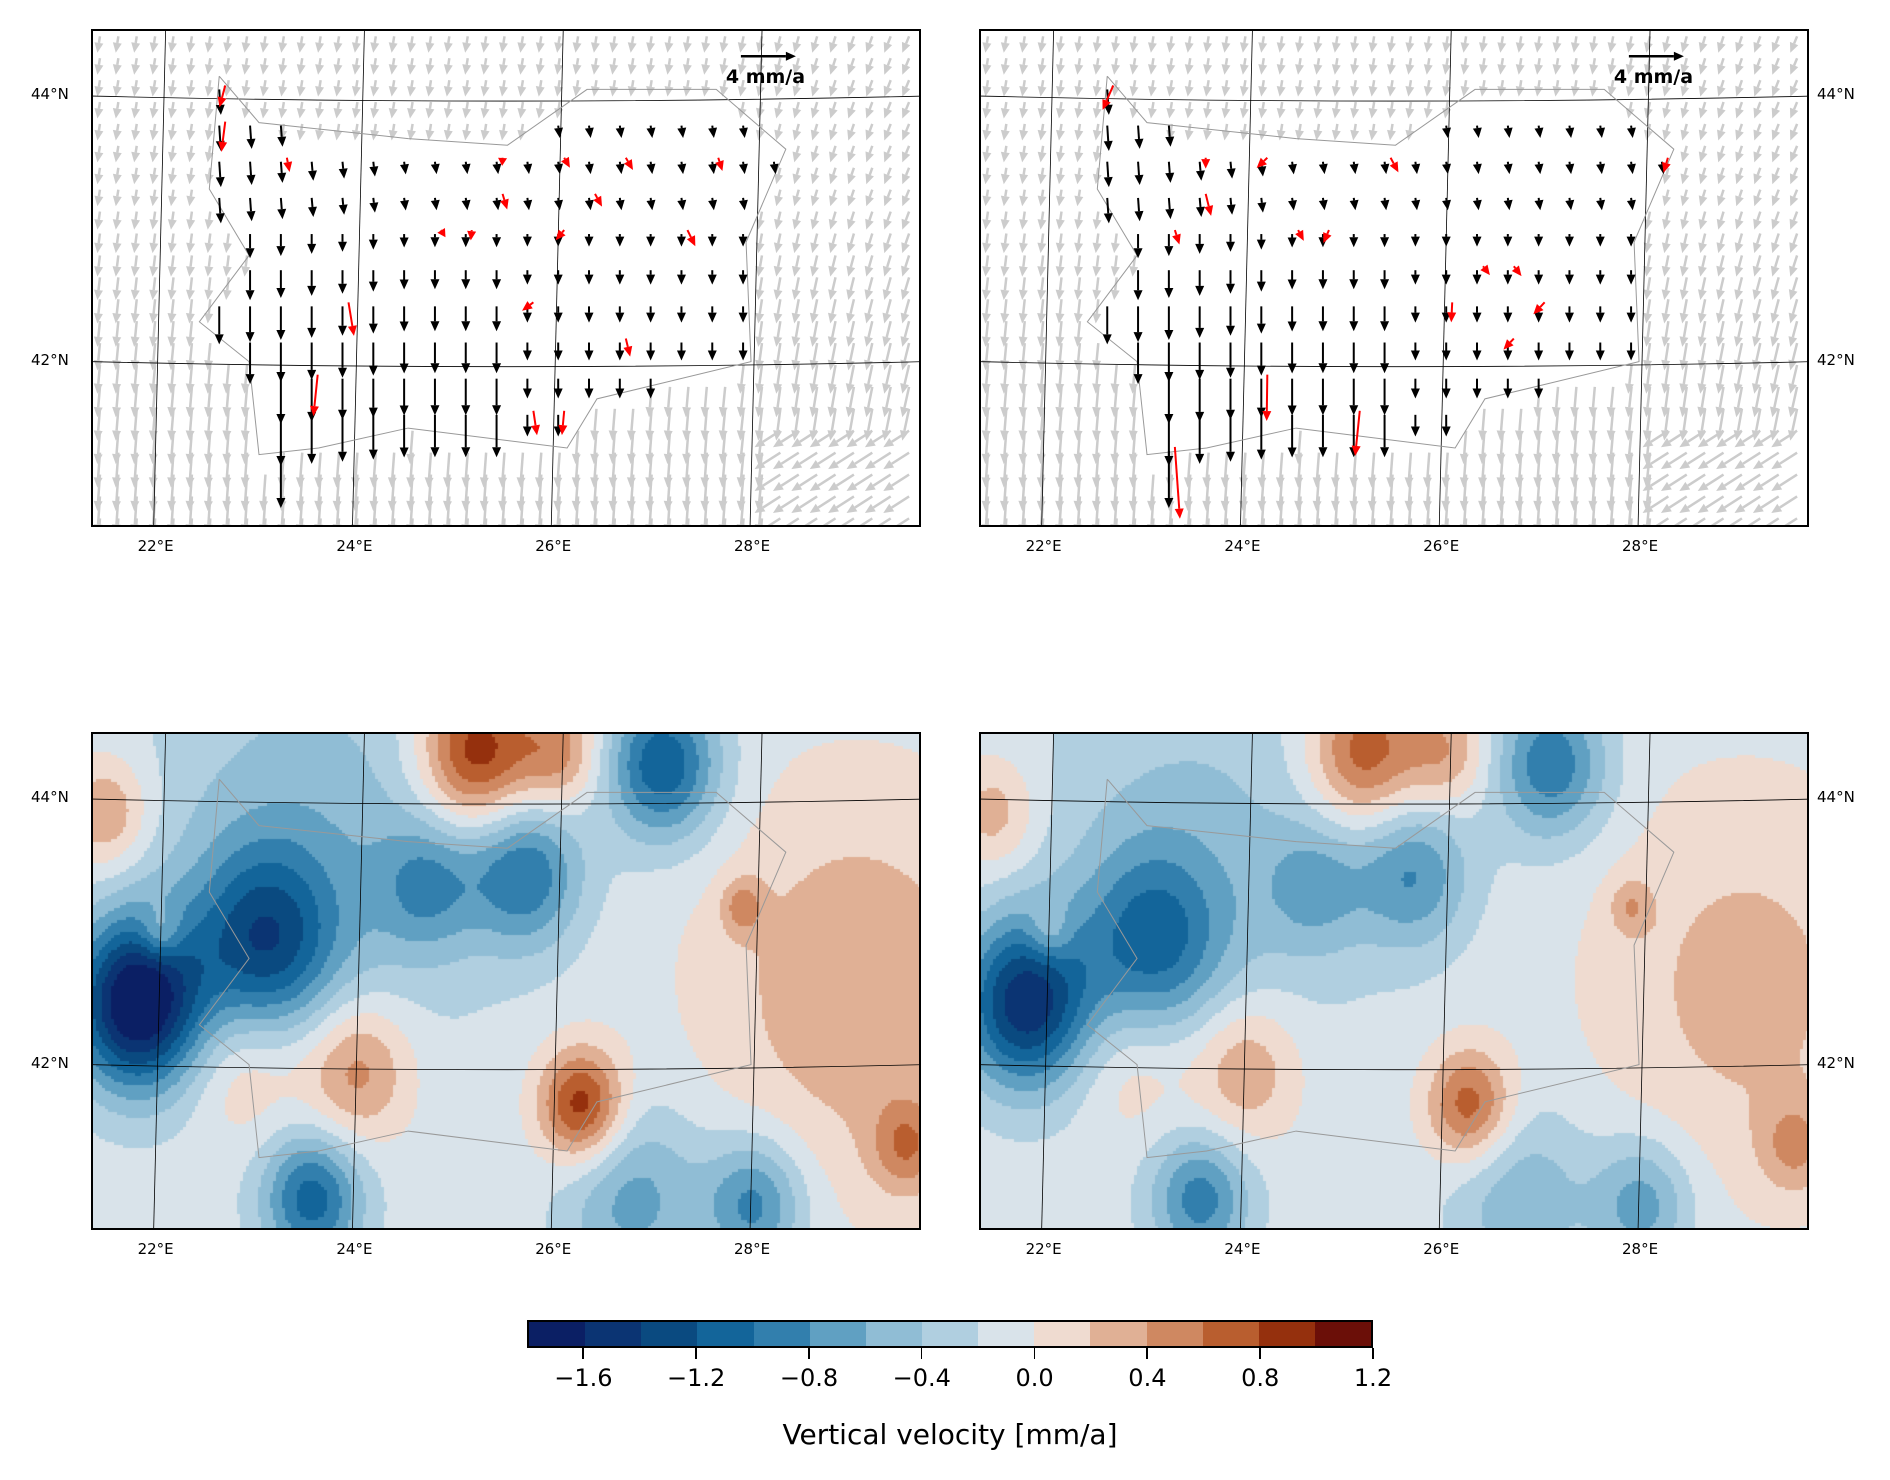 This screenshot has width=1890, height=1480. I want to click on y-tick-label: 42°N, so click(1836, 359).